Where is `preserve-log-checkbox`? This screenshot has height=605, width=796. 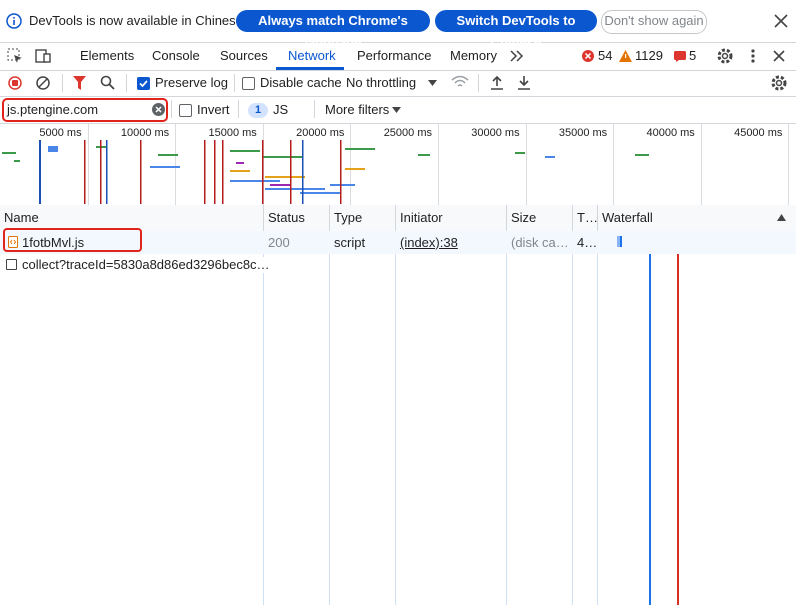
preserve-log-checkbox is located at coordinates (143, 83).